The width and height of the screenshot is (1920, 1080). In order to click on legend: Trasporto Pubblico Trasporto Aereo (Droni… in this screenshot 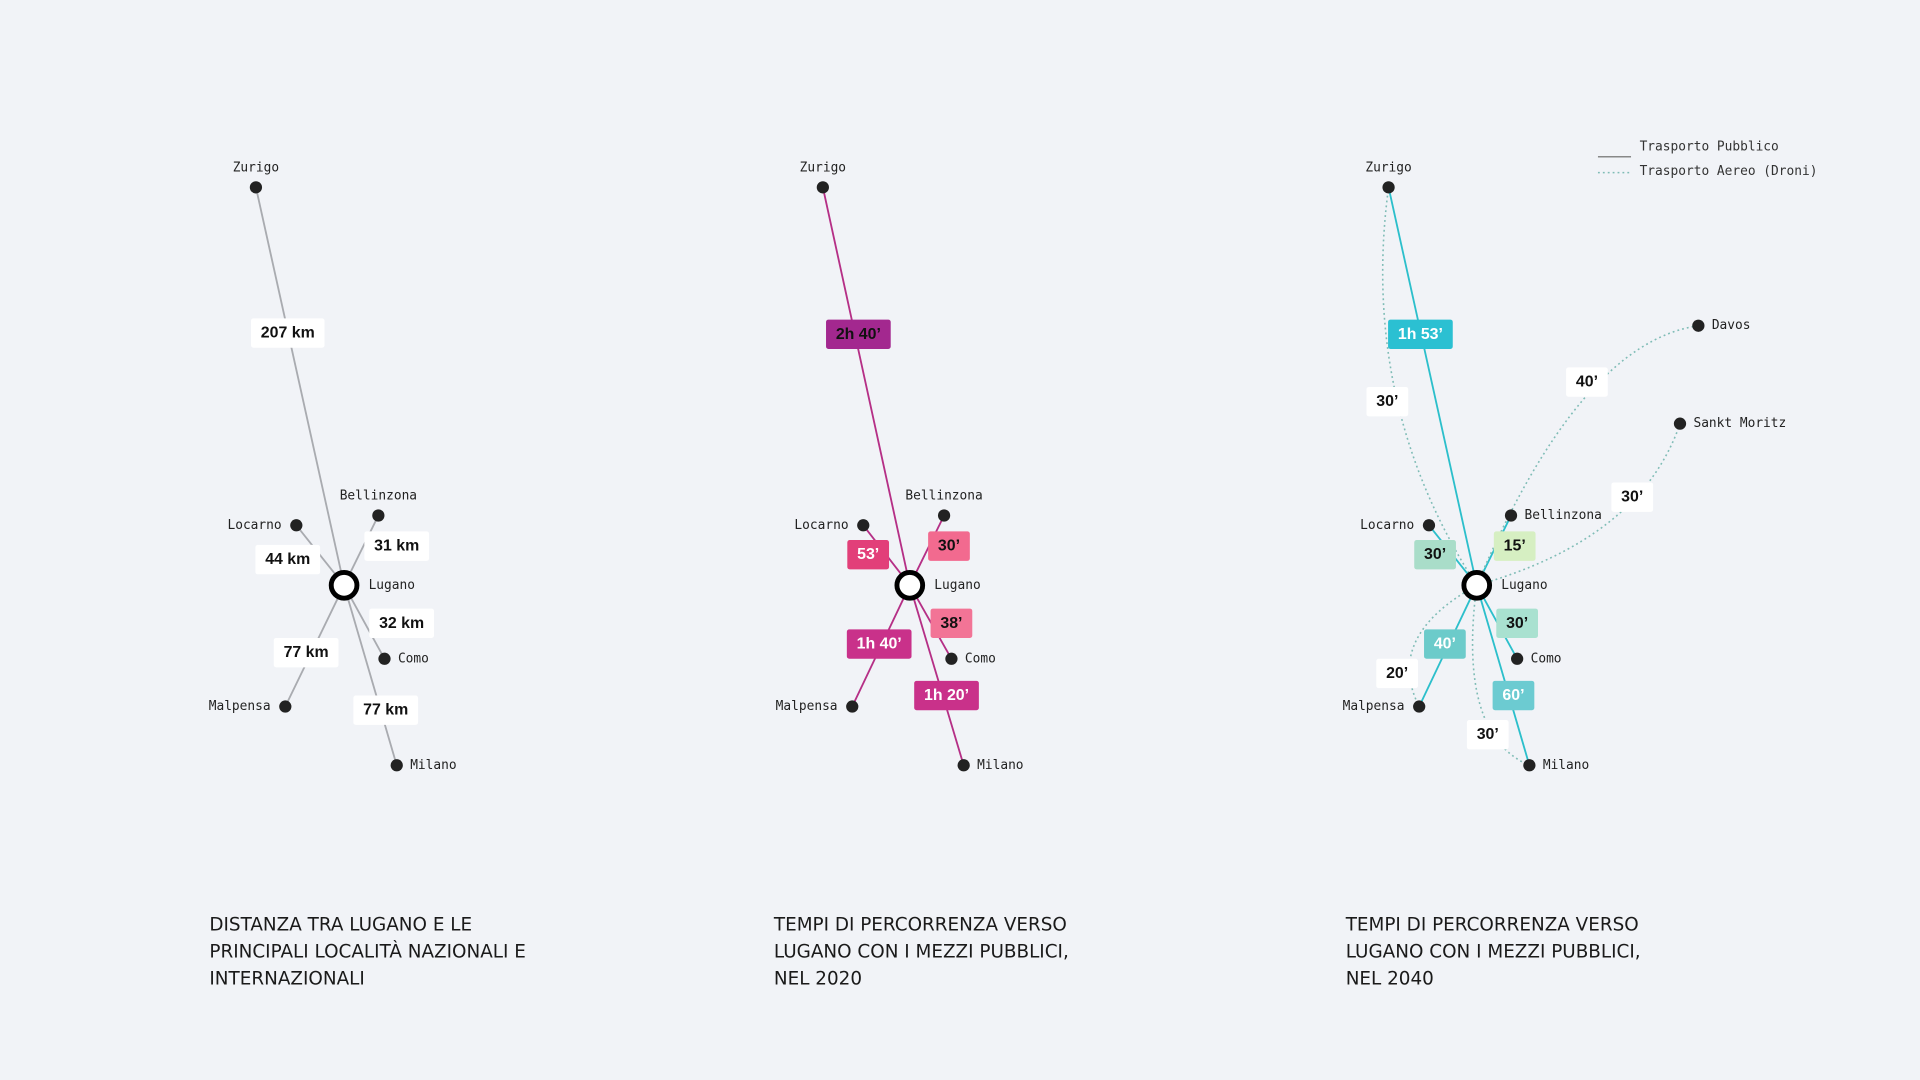, I will do `click(1707, 159)`.